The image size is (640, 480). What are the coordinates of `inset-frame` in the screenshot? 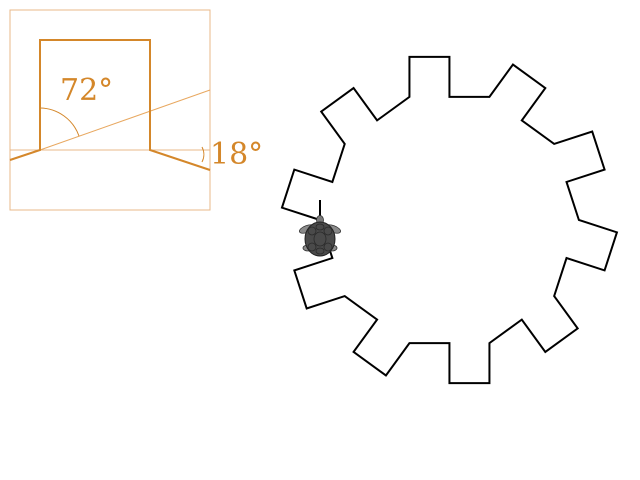 It's located at (110, 110).